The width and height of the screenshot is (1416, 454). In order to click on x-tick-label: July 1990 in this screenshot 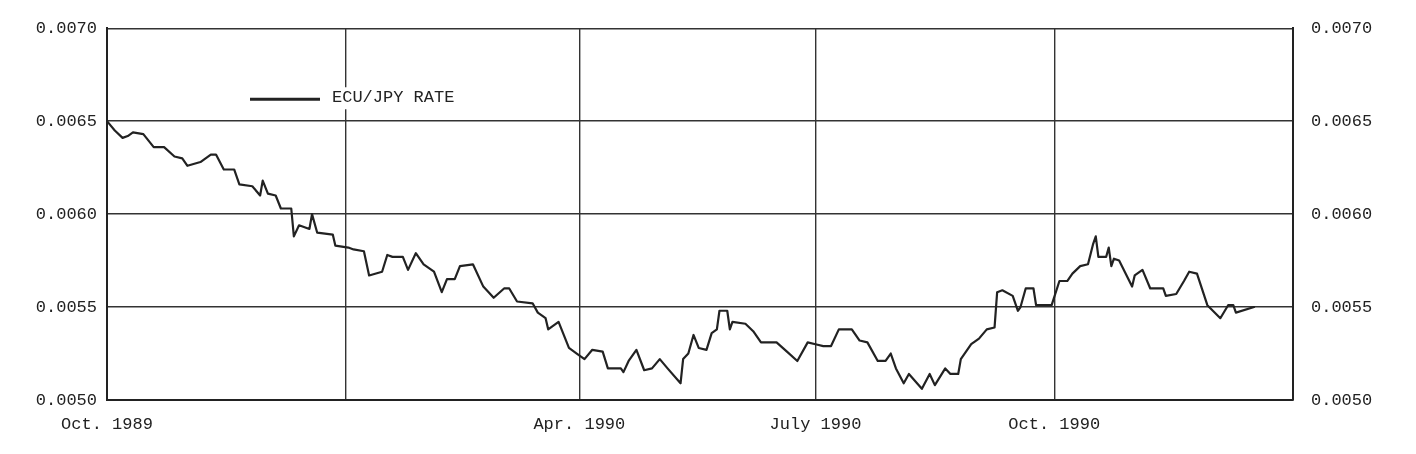, I will do `click(815, 424)`.